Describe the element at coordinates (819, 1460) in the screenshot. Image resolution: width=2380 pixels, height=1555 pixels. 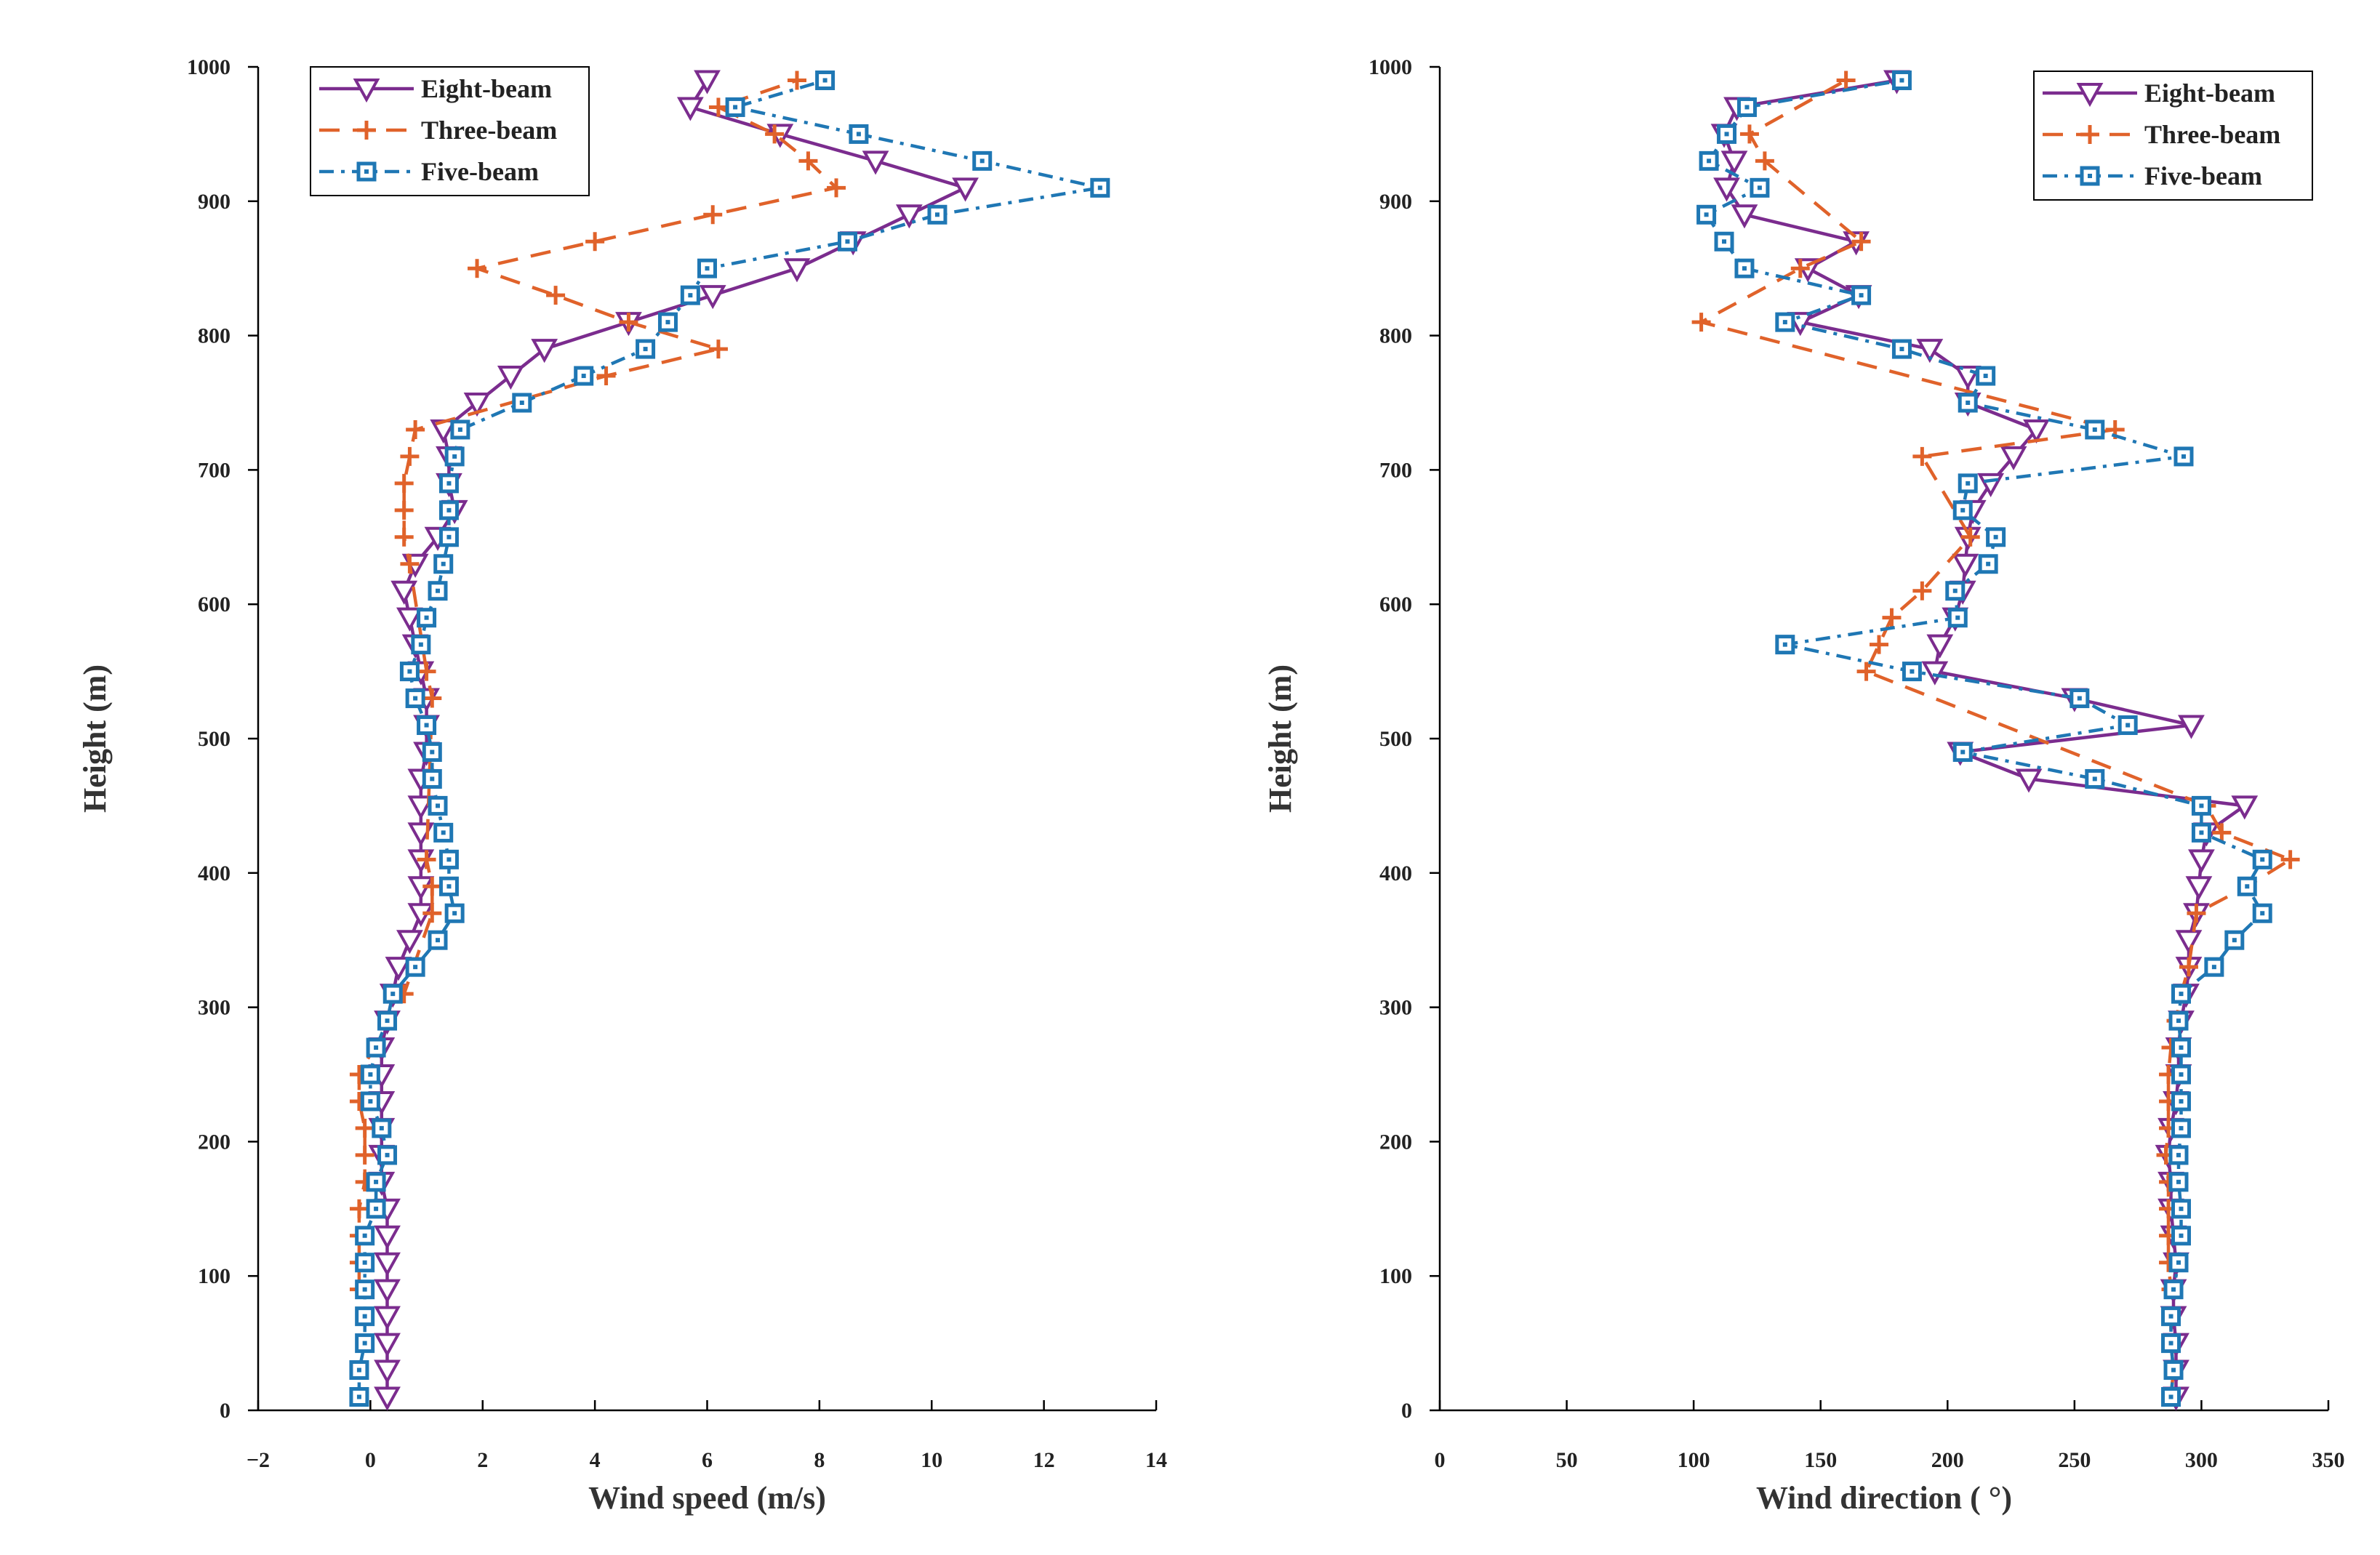
I see `x-tick-label: 8` at that location.